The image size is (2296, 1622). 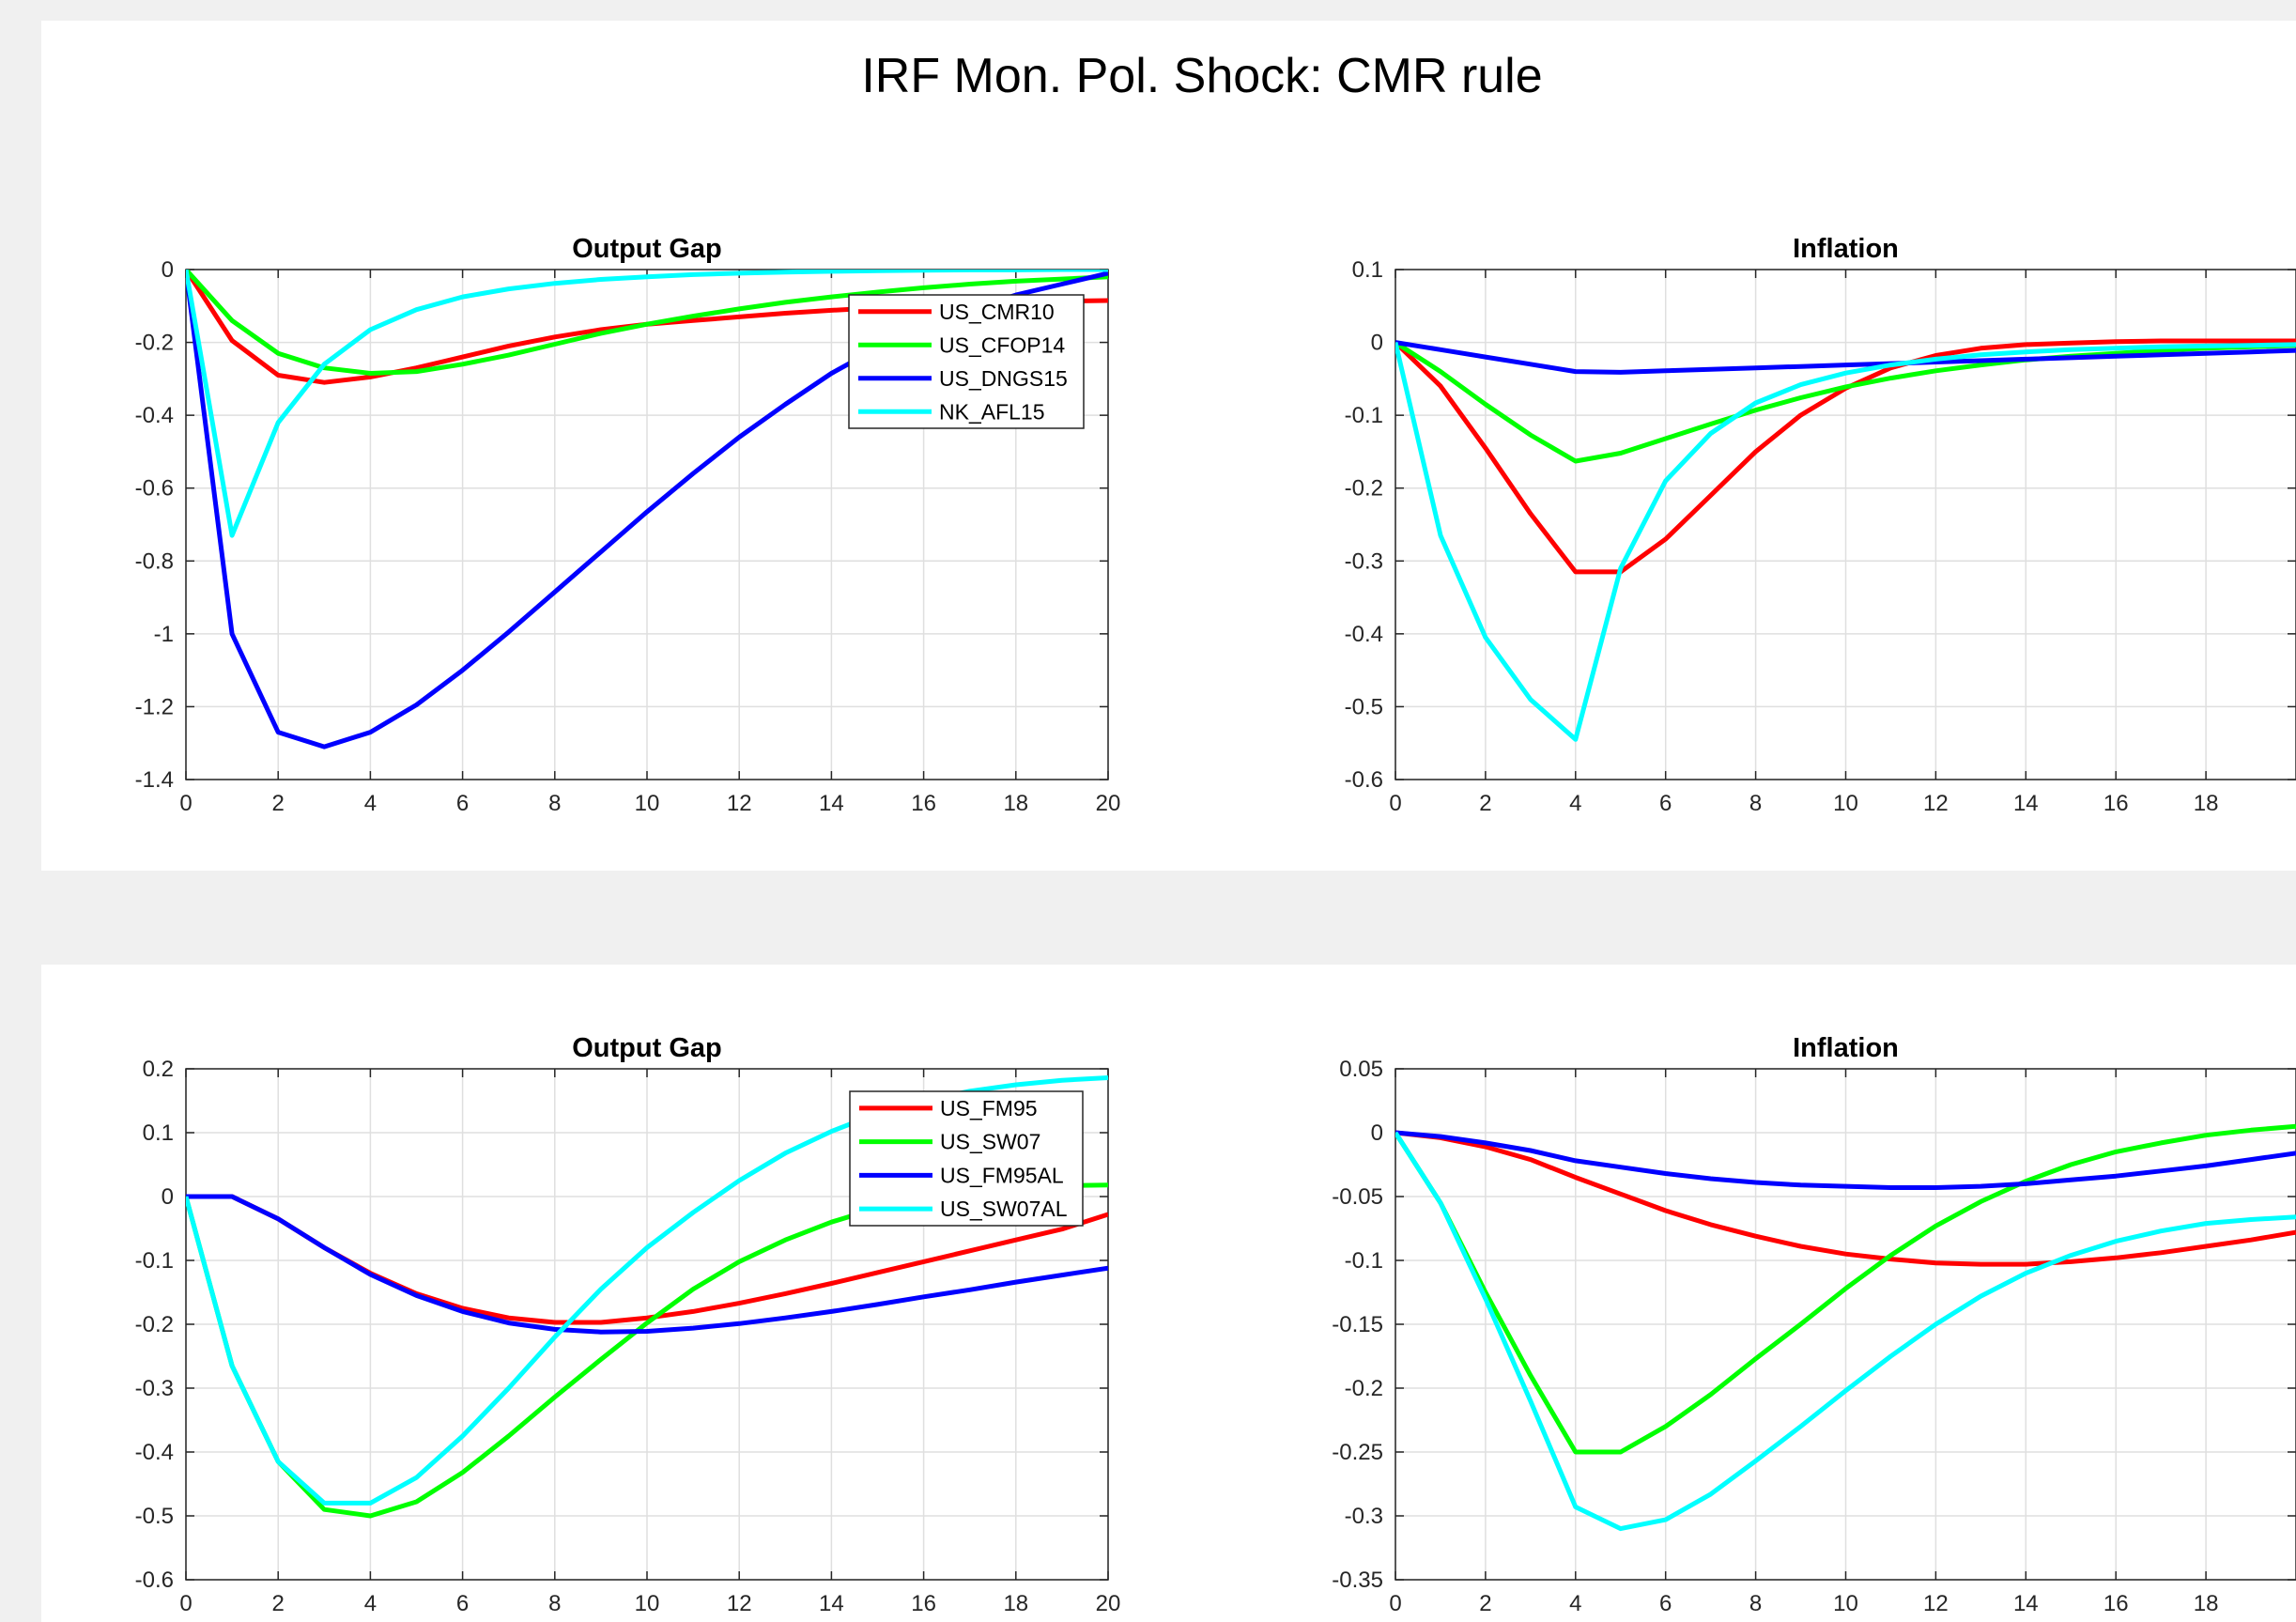 I want to click on legend-label: US_SW07AL, so click(x=1004, y=1209).